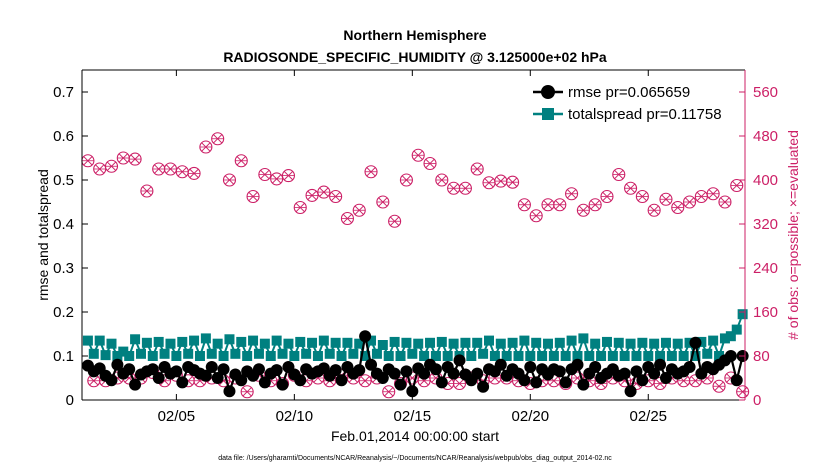 This screenshot has width=830, height=470. I want to click on left-tick-label: 0.3, so click(63, 268).